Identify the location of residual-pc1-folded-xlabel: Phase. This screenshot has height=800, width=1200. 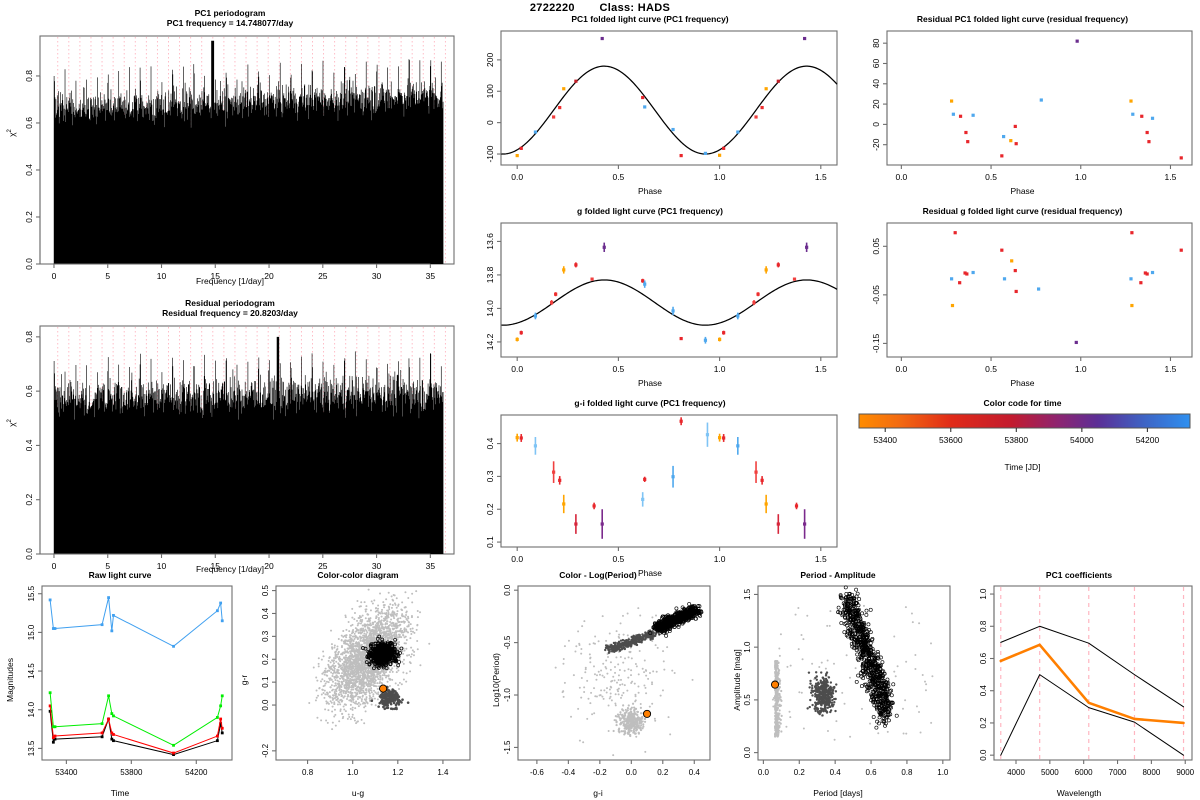
(1022, 191).